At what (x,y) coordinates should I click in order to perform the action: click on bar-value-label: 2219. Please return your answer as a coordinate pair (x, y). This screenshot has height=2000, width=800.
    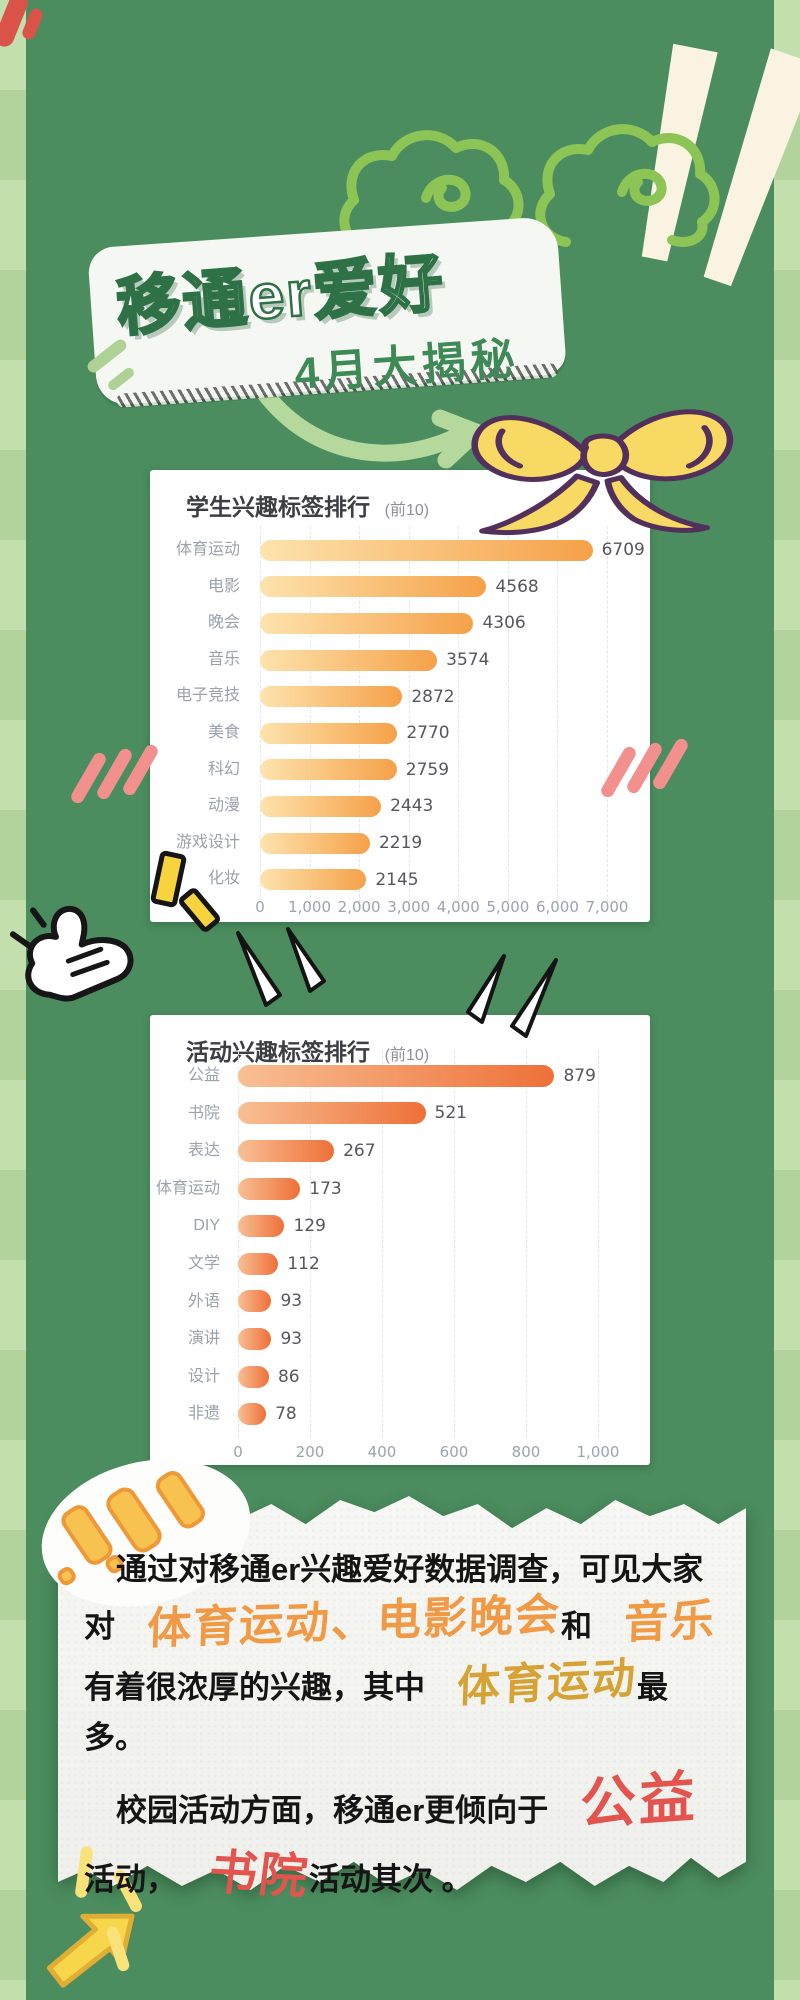
    Looking at the image, I should click on (400, 843).